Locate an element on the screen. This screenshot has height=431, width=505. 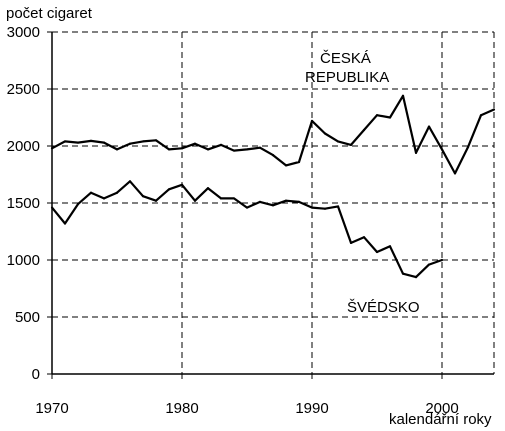
x-tick-label: 2000 is located at coordinates (441, 408).